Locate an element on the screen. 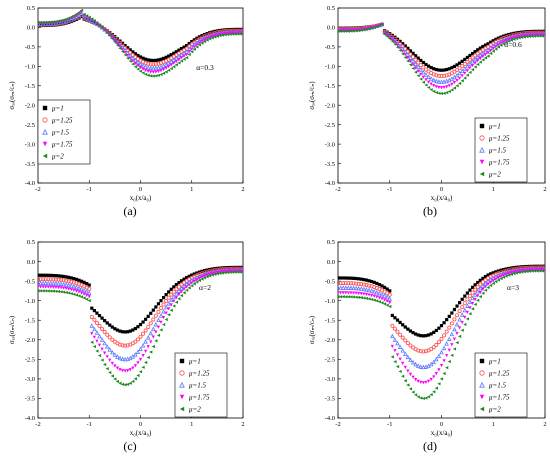  y-tick-label: -2.0 is located at coordinates (330, 105).